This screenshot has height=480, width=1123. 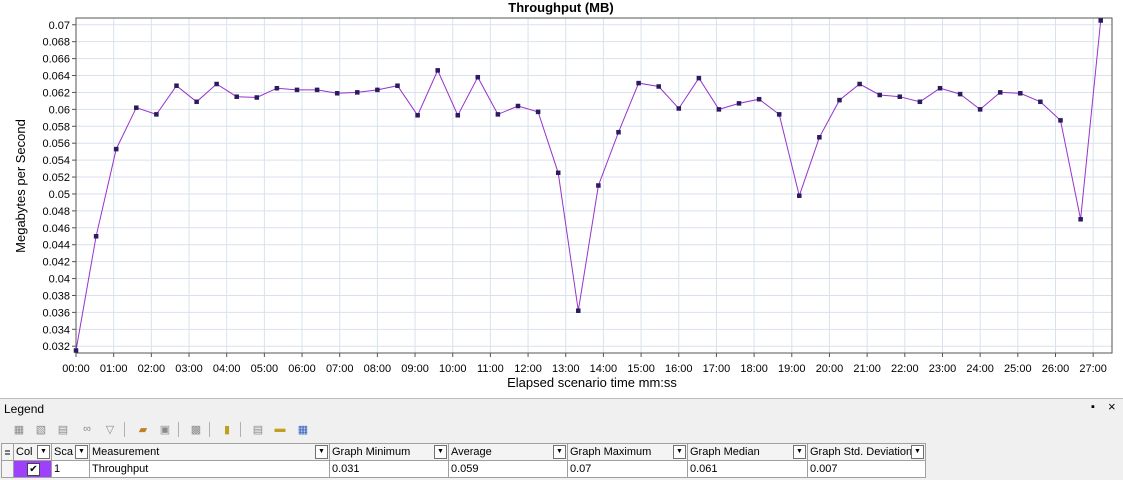 I want to click on col-header-scale-label: Sca, so click(x=63, y=452).